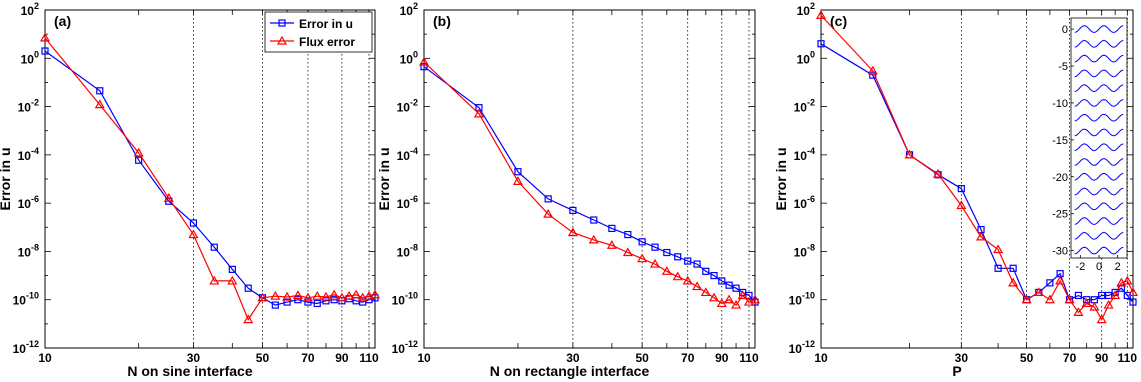  I want to click on y-tick-label: 10⁻⁴, so click(407, 154).